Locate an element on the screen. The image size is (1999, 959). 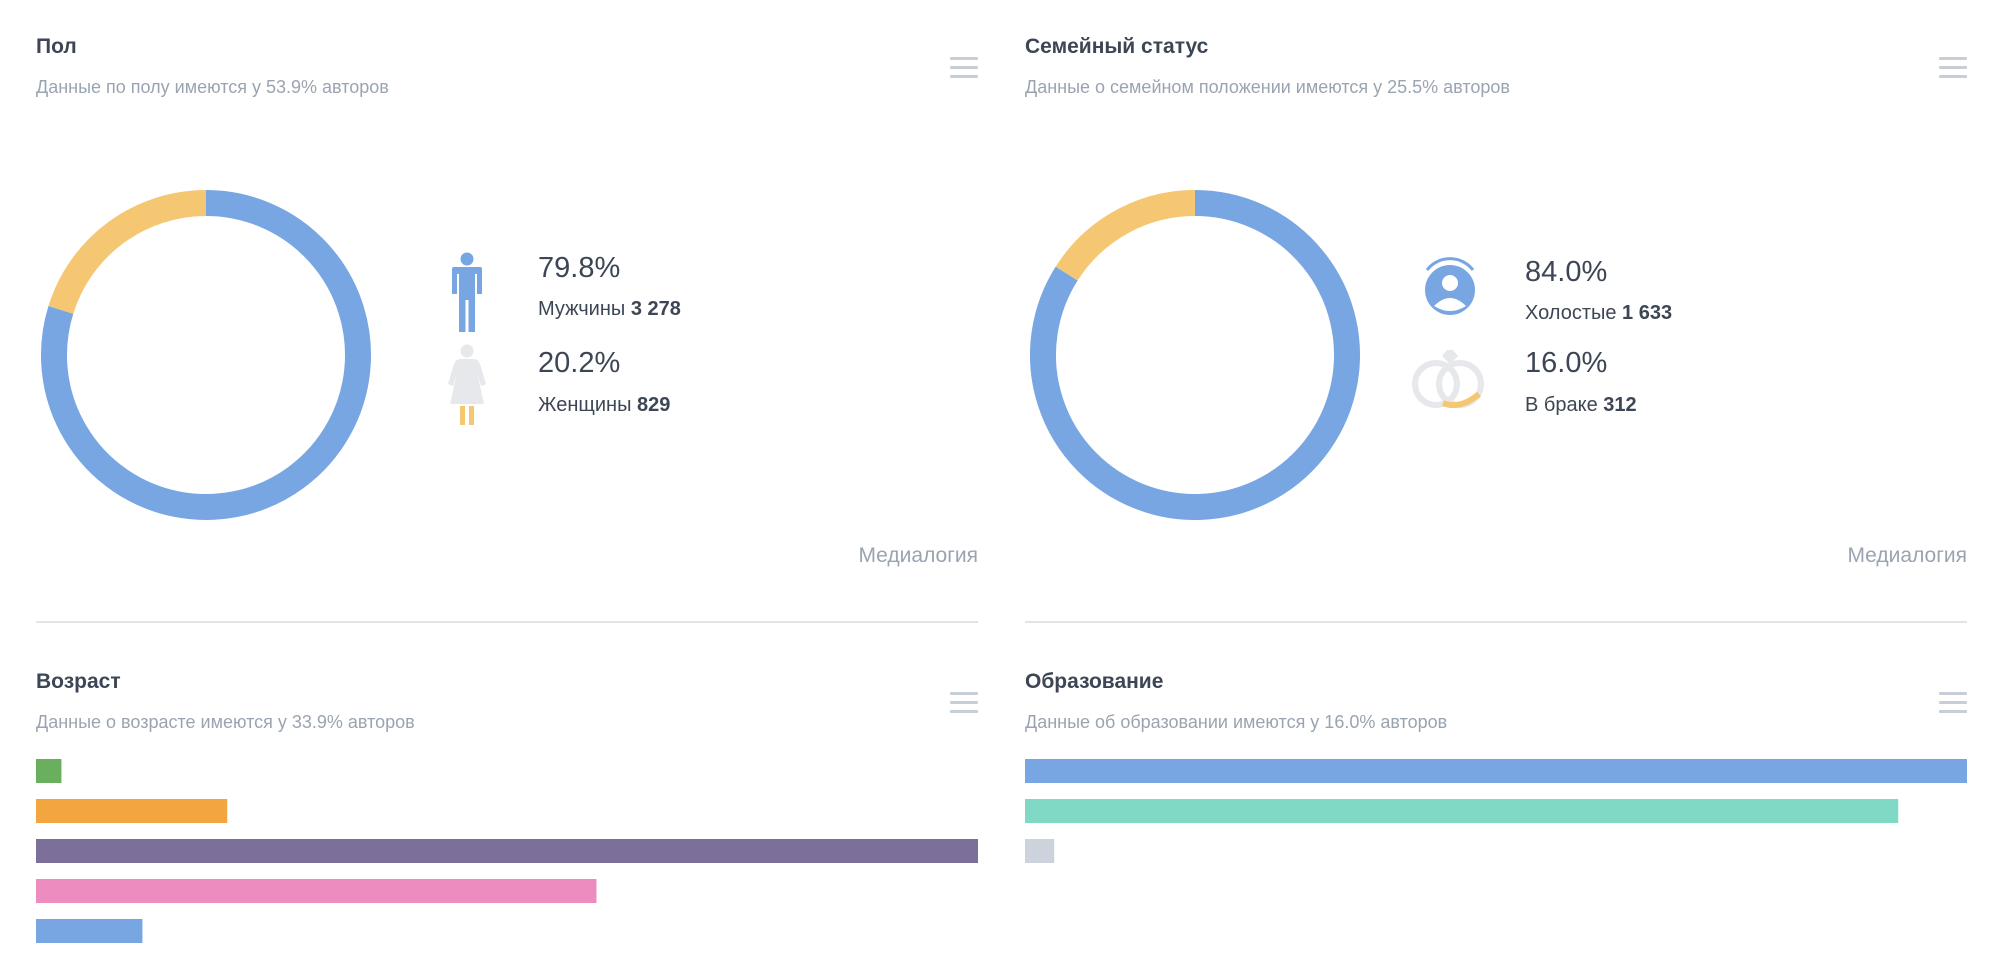
married-count: 312 is located at coordinates (1620, 405).